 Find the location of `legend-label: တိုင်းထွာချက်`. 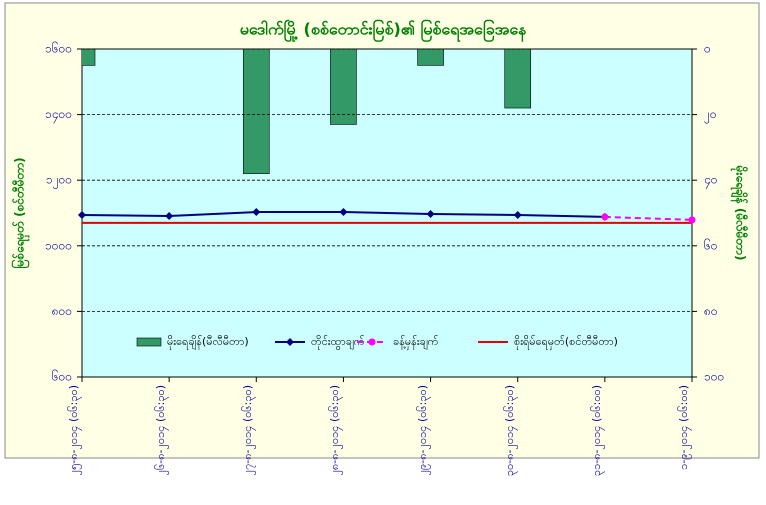

legend-label: တိုင်းထွာချက် is located at coordinates (338, 342).